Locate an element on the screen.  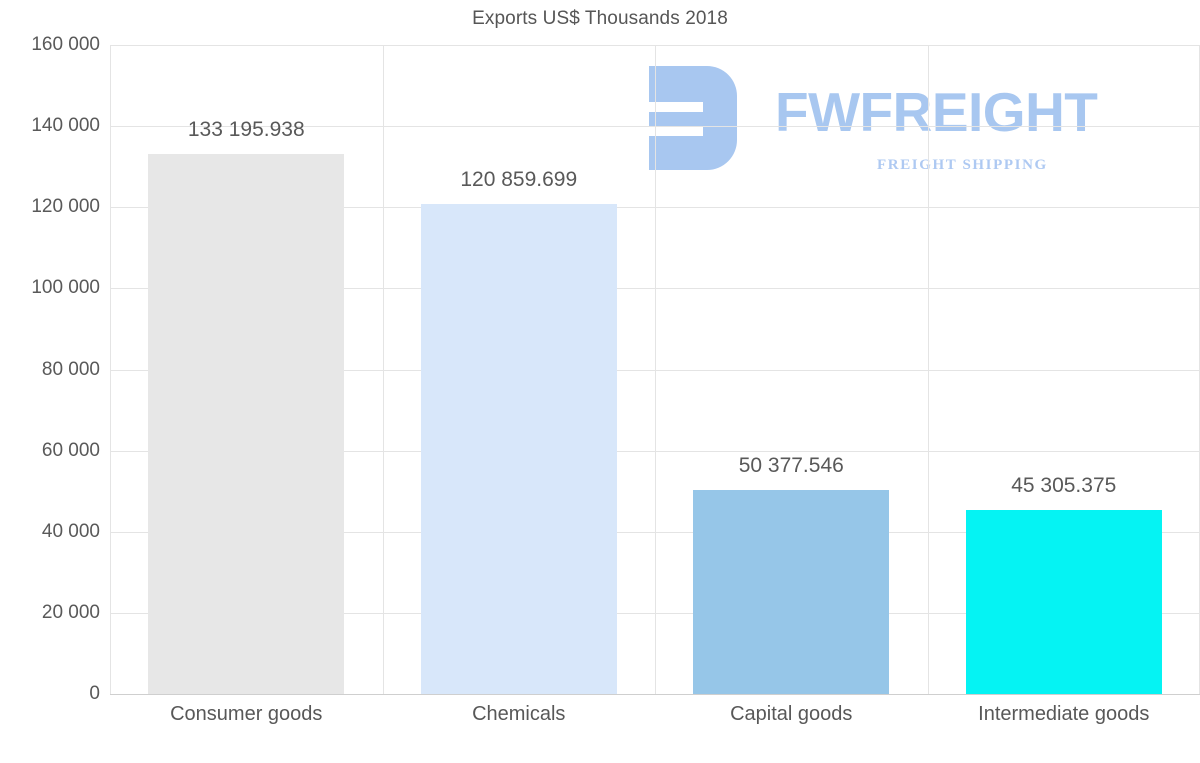
bar-chemicals is located at coordinates (518, 448).